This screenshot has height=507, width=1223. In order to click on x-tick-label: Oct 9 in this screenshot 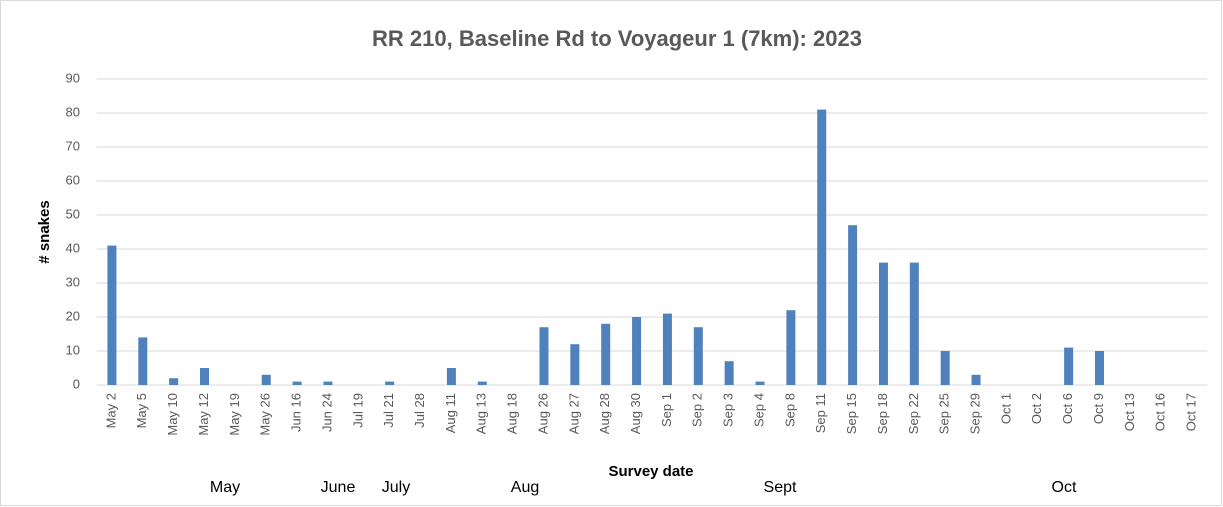, I will do `click(1098, 408)`.